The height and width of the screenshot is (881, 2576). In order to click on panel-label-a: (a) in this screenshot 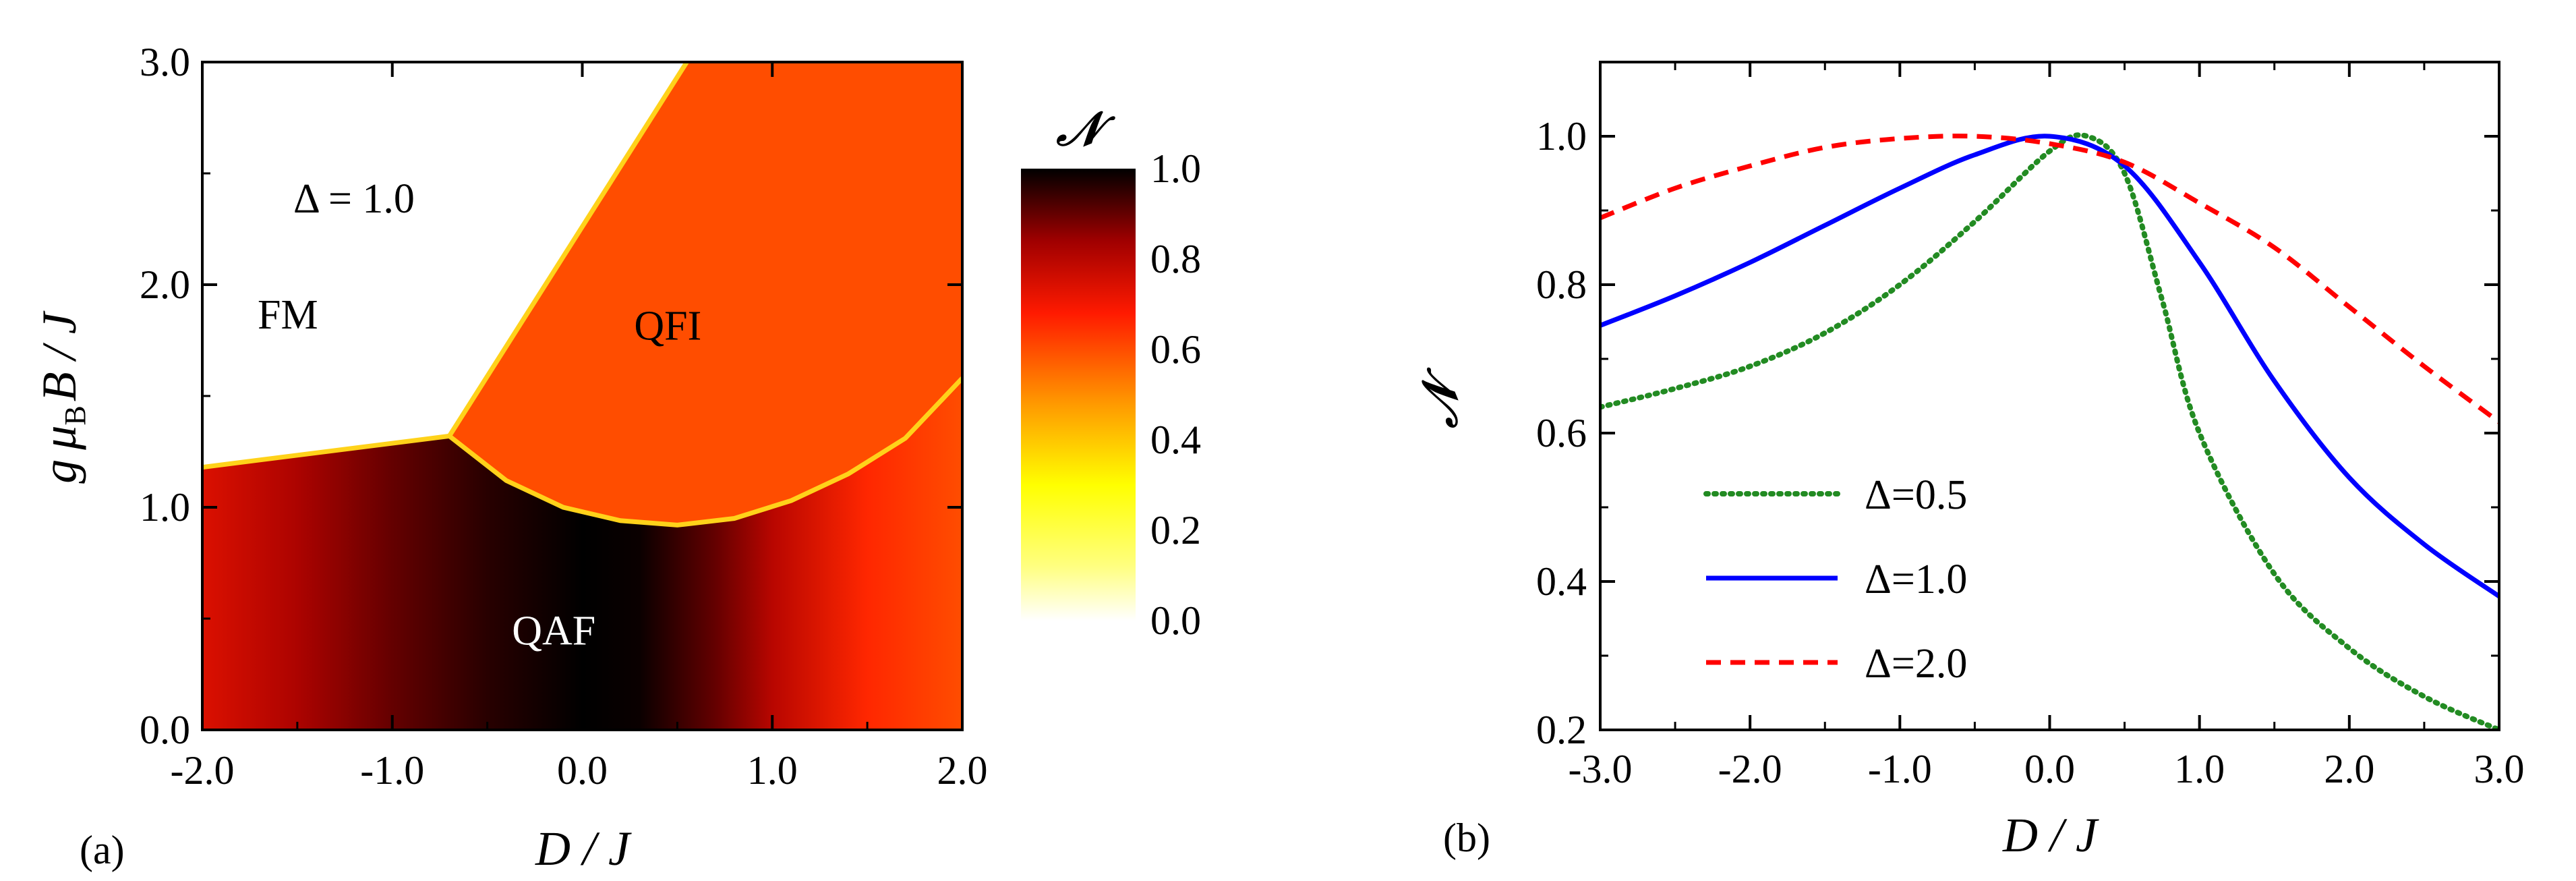, I will do `click(102, 850)`.